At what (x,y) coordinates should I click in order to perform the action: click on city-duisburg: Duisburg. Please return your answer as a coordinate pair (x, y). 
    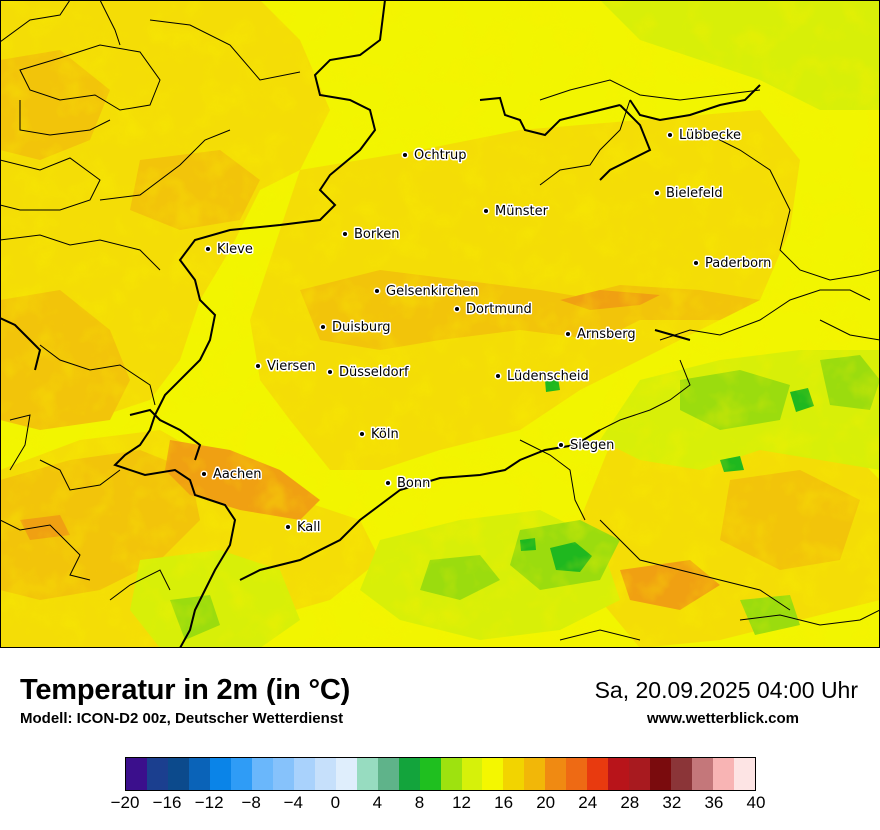
    Looking at the image, I should click on (355, 328).